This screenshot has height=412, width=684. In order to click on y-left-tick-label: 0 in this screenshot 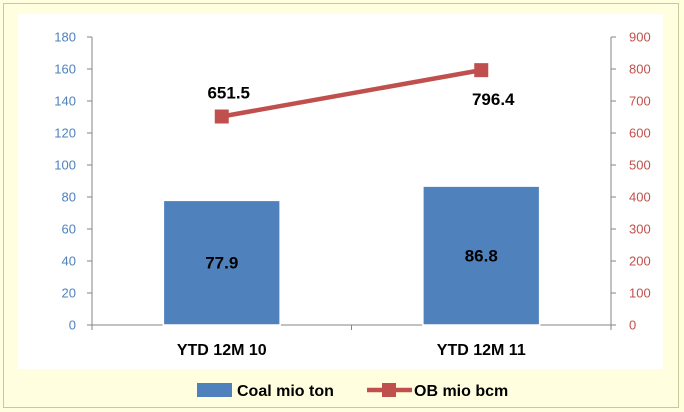, I will do `click(72, 325)`.